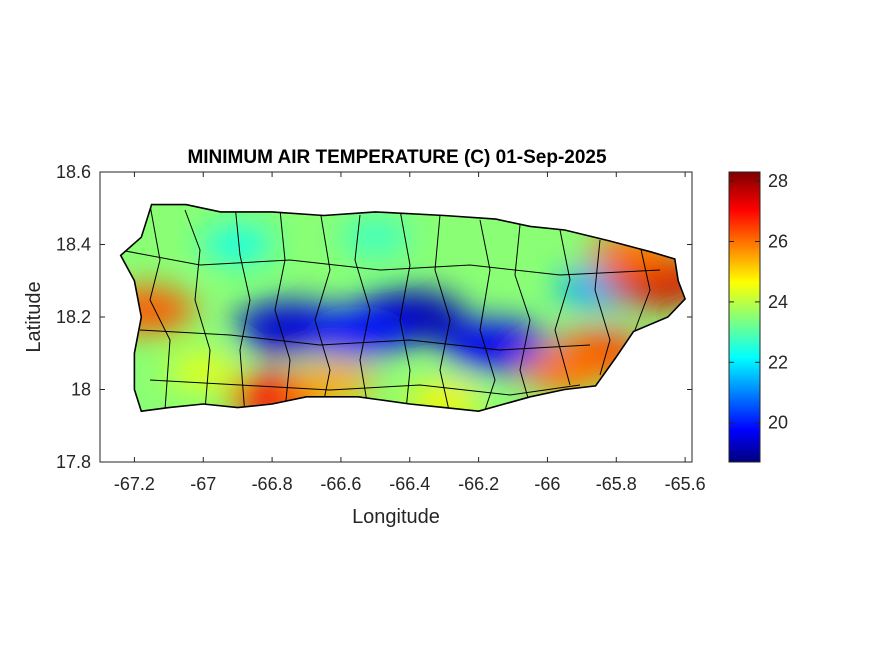  Describe the element at coordinates (778, 241) in the screenshot. I see `colorbar-tick-label: 26` at that location.